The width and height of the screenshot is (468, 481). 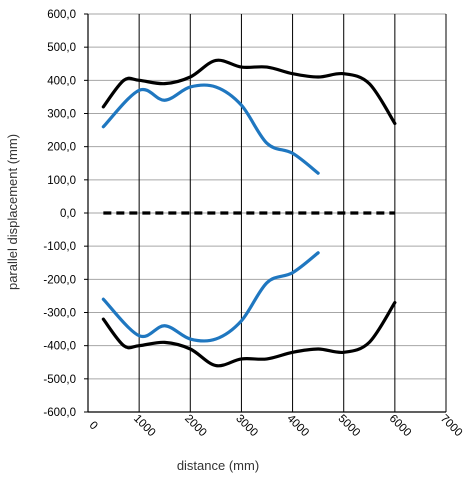 What do you see at coordinates (59, 413) in the screenshot?
I see `y-tick-label: -600,0` at bounding box center [59, 413].